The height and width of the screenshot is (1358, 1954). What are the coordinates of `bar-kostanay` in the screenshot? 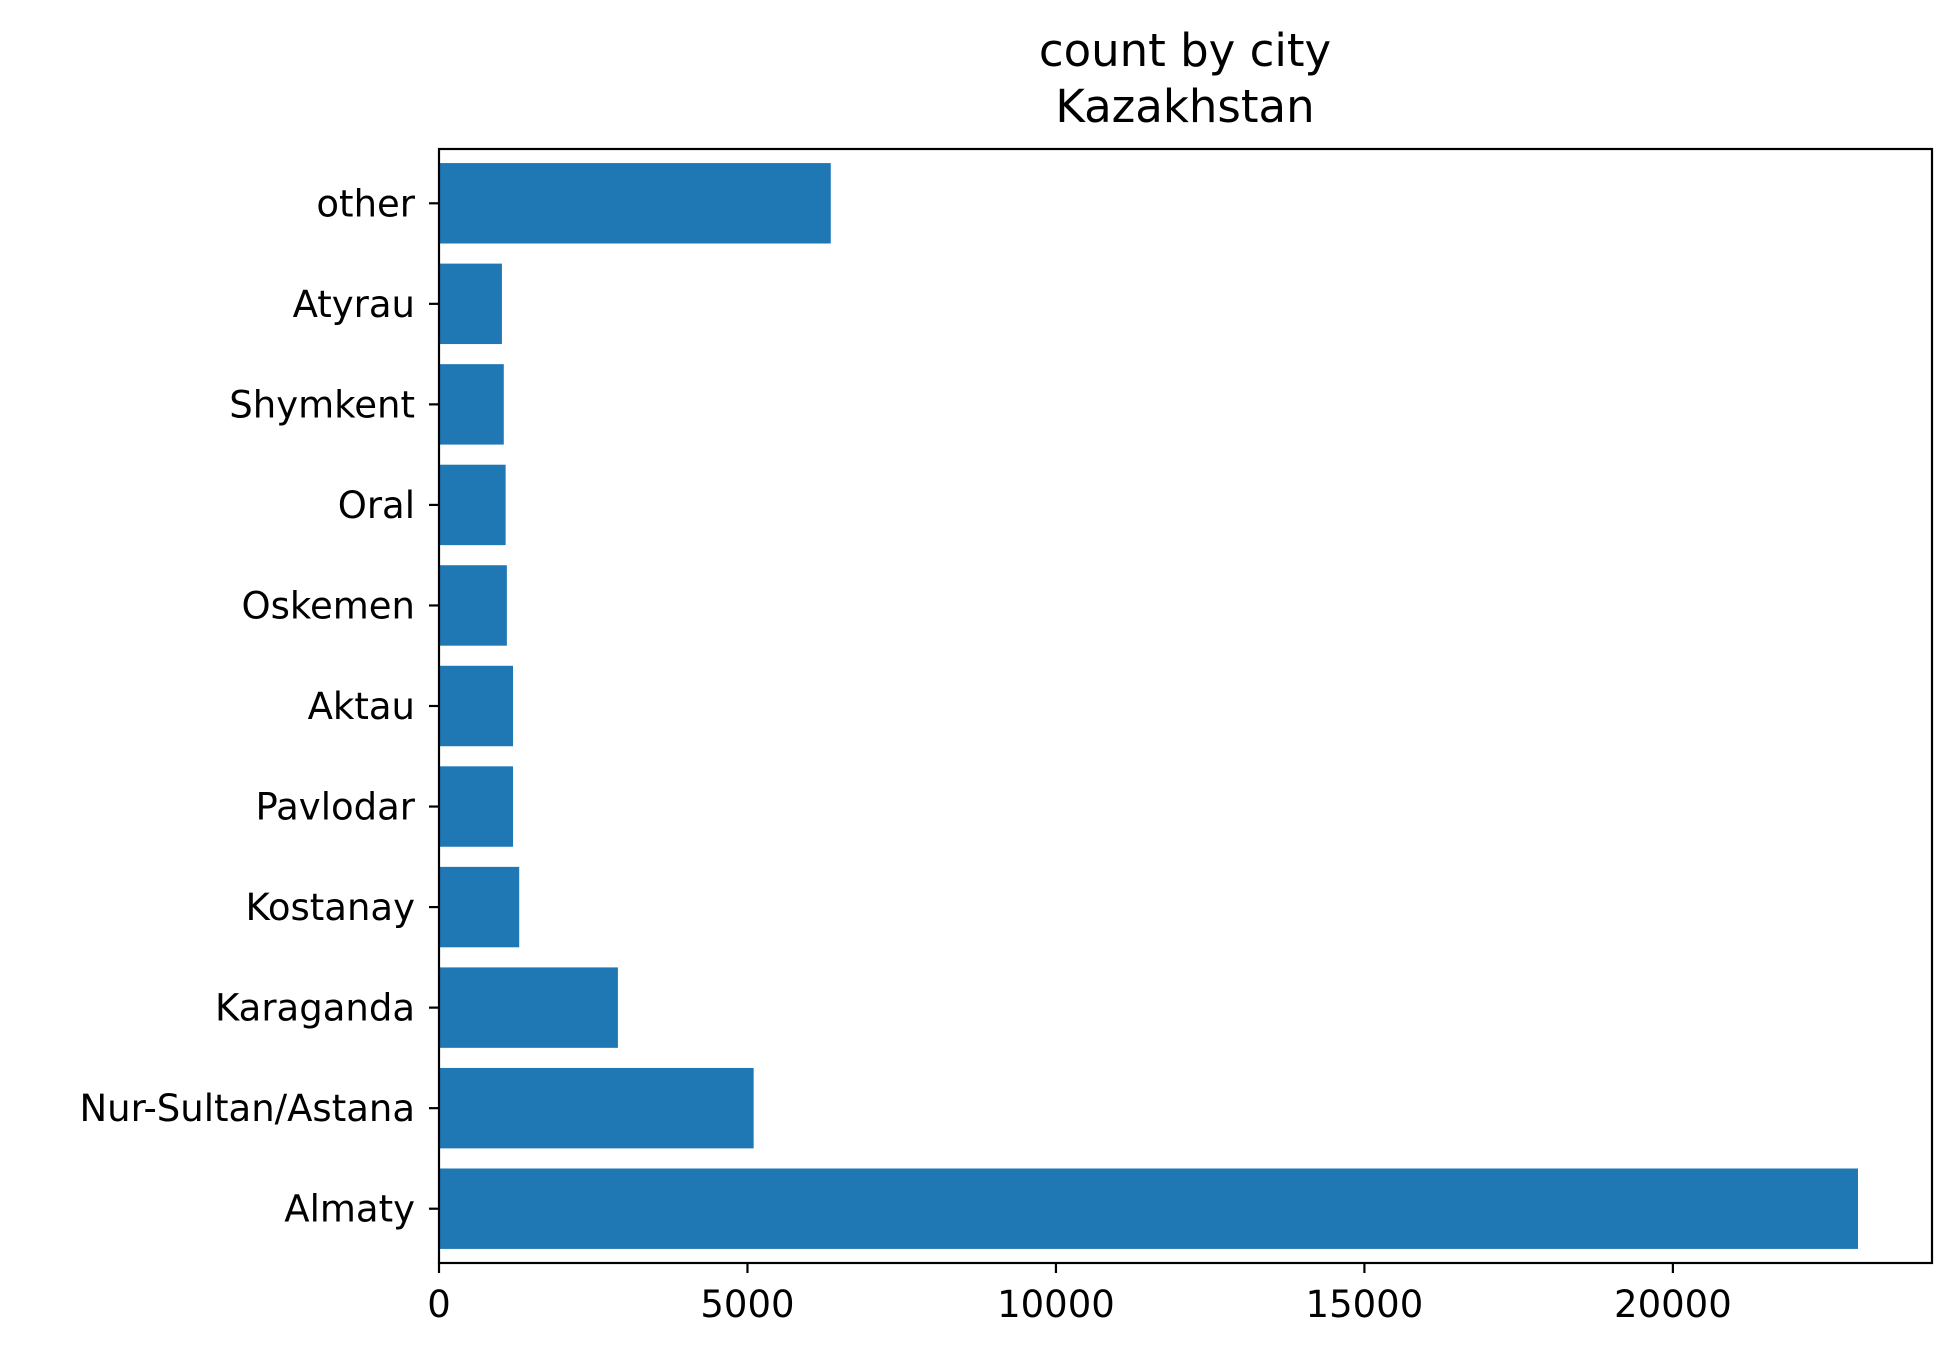 It's located at (479, 907).